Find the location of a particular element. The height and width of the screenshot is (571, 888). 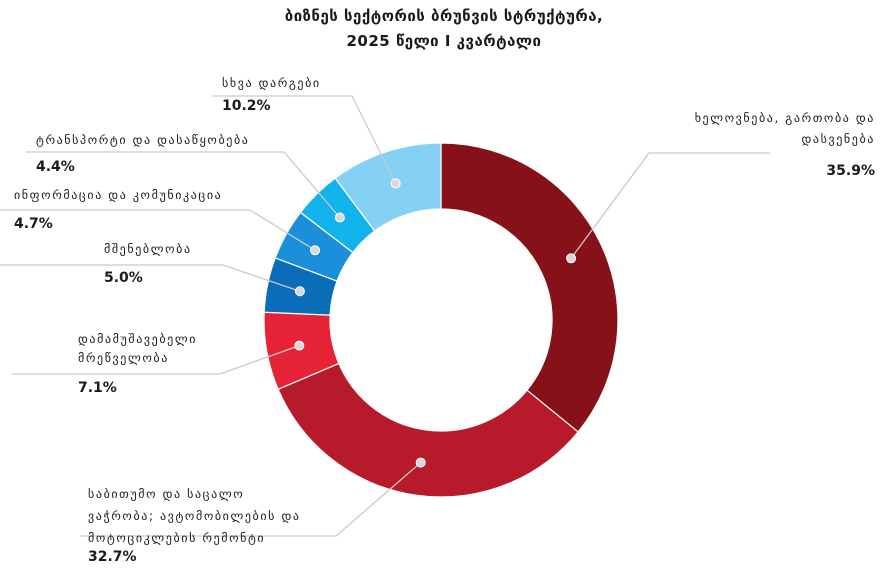

slice-1-label-line-1: ხელოვნება, გართობა და is located at coordinates (785, 118).